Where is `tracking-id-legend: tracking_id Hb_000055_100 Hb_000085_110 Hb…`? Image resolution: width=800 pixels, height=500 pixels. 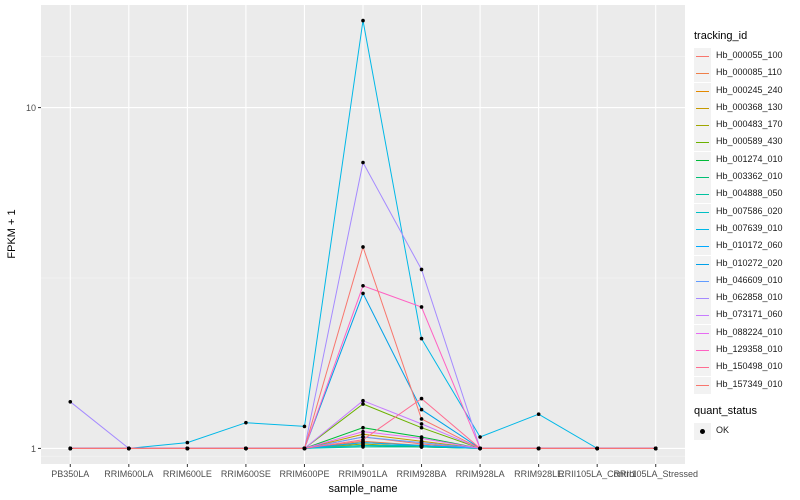 tracking-id-legend: tracking_id Hb_000055_100 Hb_000085_110 Hb… is located at coordinates (746, 212).